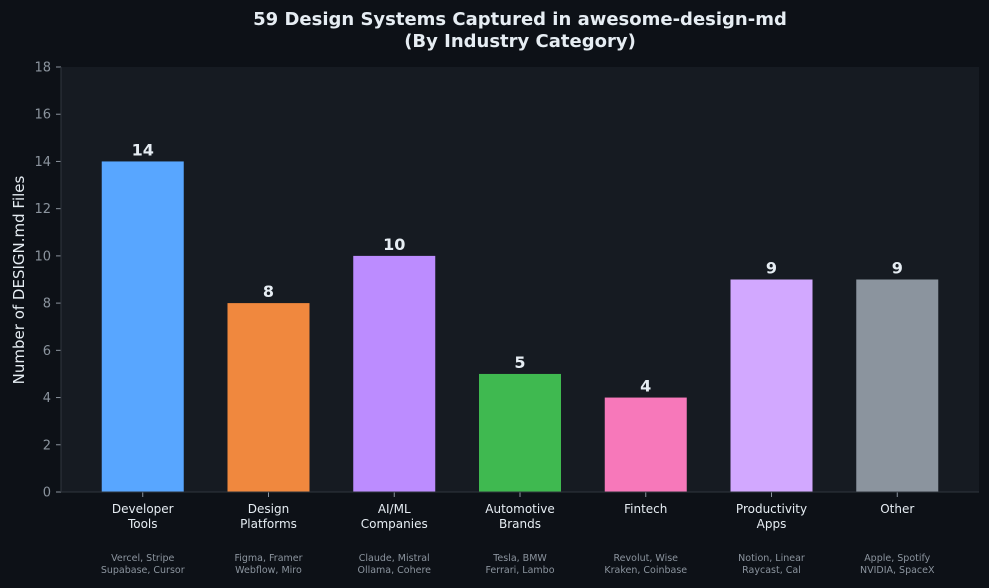 This screenshot has height=588, width=989. What do you see at coordinates (897, 509) in the screenshot?
I see `x-tick-label: Other` at bounding box center [897, 509].